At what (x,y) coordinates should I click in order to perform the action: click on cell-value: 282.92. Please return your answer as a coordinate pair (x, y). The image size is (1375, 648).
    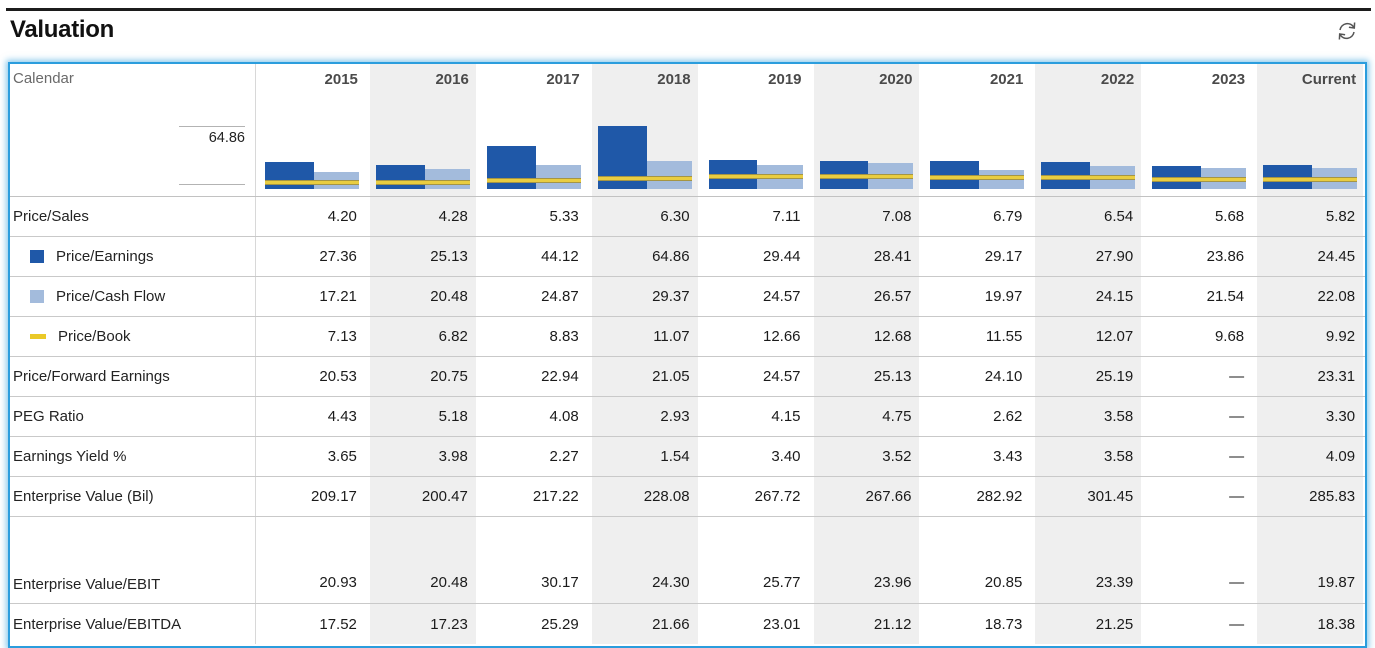
    Looking at the image, I should click on (999, 496).